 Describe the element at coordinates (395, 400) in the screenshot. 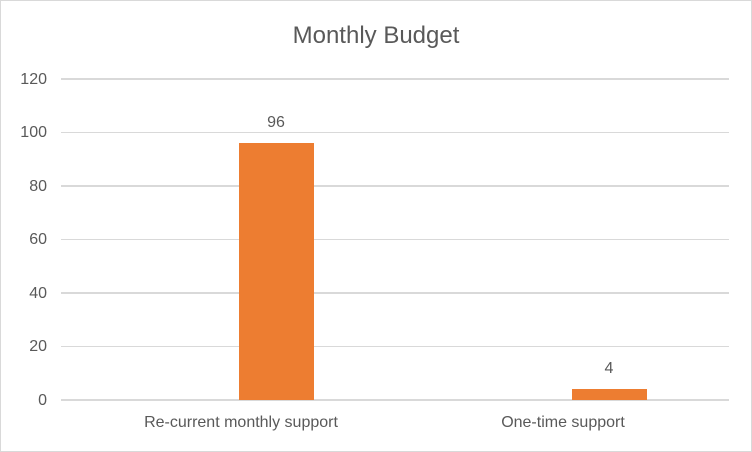

I see `x-axis-line` at that location.